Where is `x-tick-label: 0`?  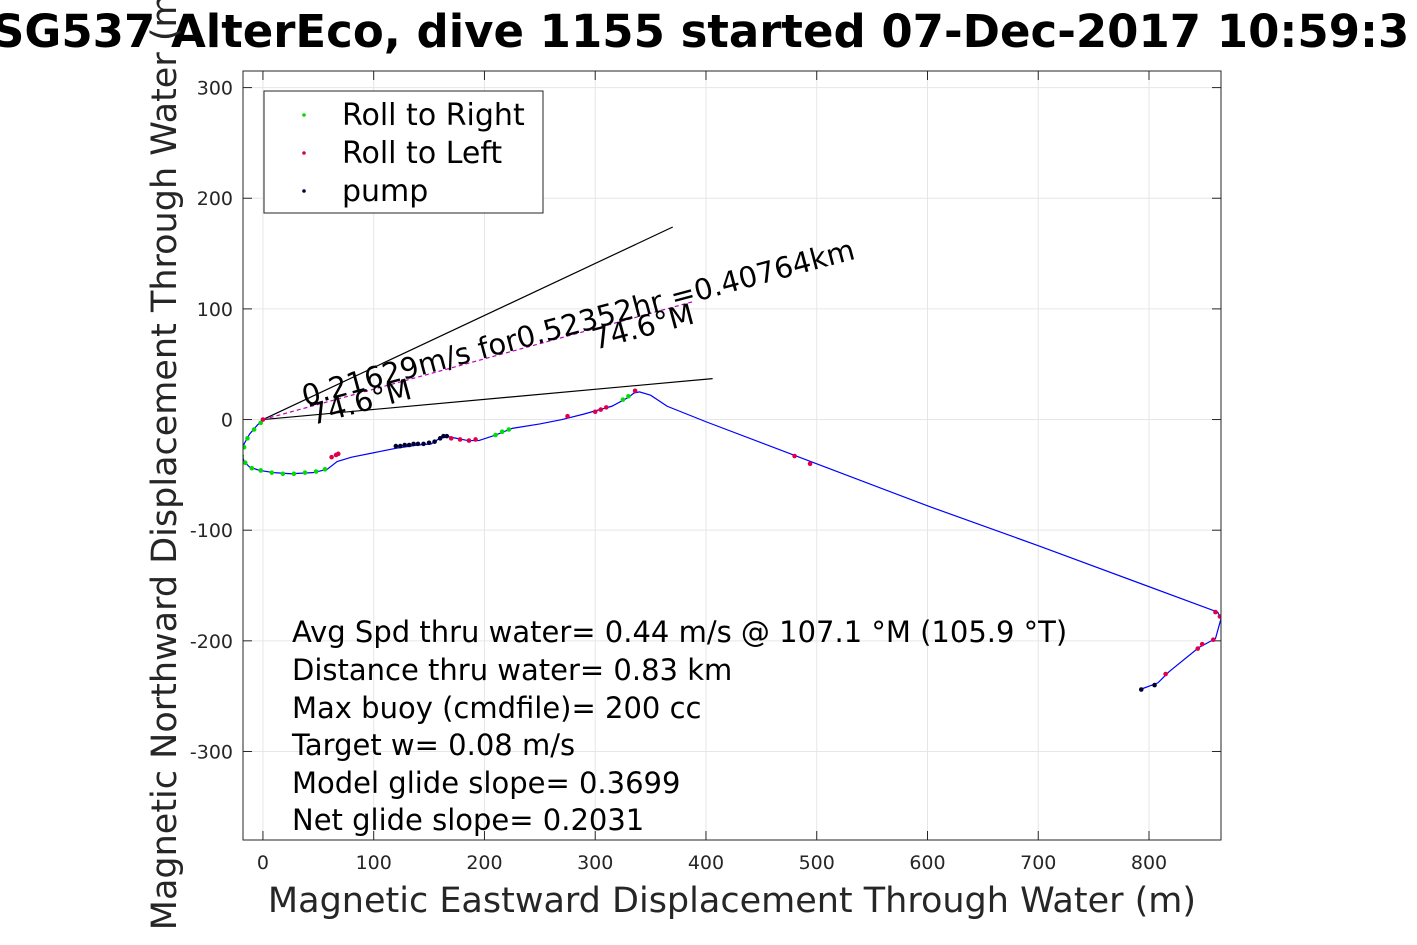 x-tick-label: 0 is located at coordinates (263, 863).